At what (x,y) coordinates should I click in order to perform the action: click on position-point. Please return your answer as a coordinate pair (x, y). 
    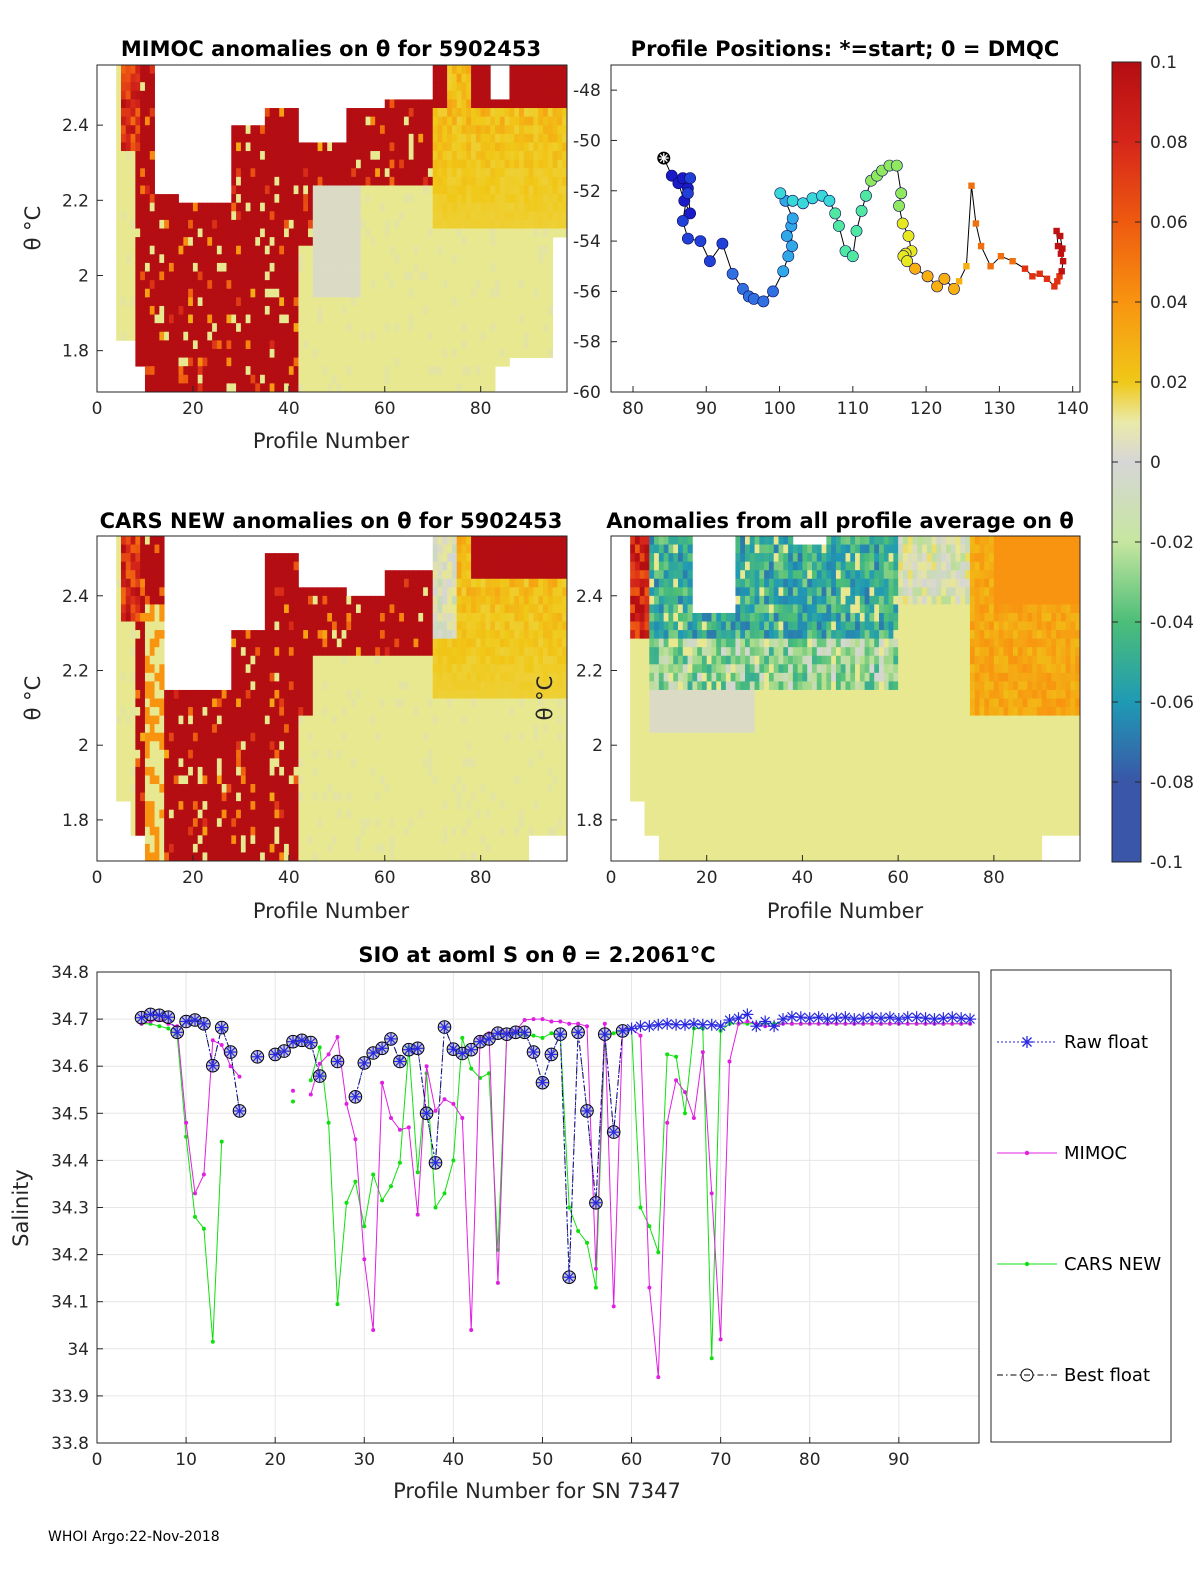
    Looking at the image, I should click on (915, 268).